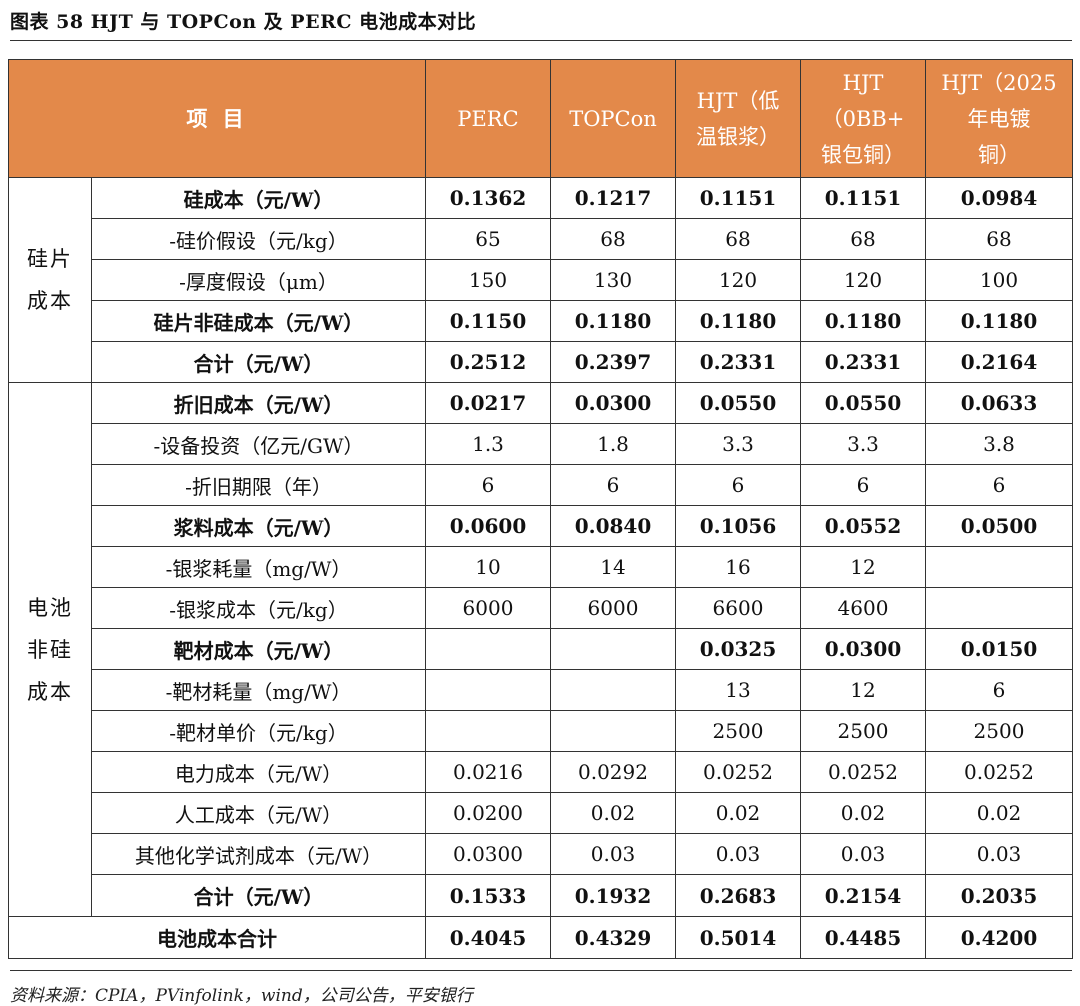 The width and height of the screenshot is (1080, 1006). What do you see at coordinates (999, 937) in the screenshot?
I see `cell-value: 0.4200` at bounding box center [999, 937].